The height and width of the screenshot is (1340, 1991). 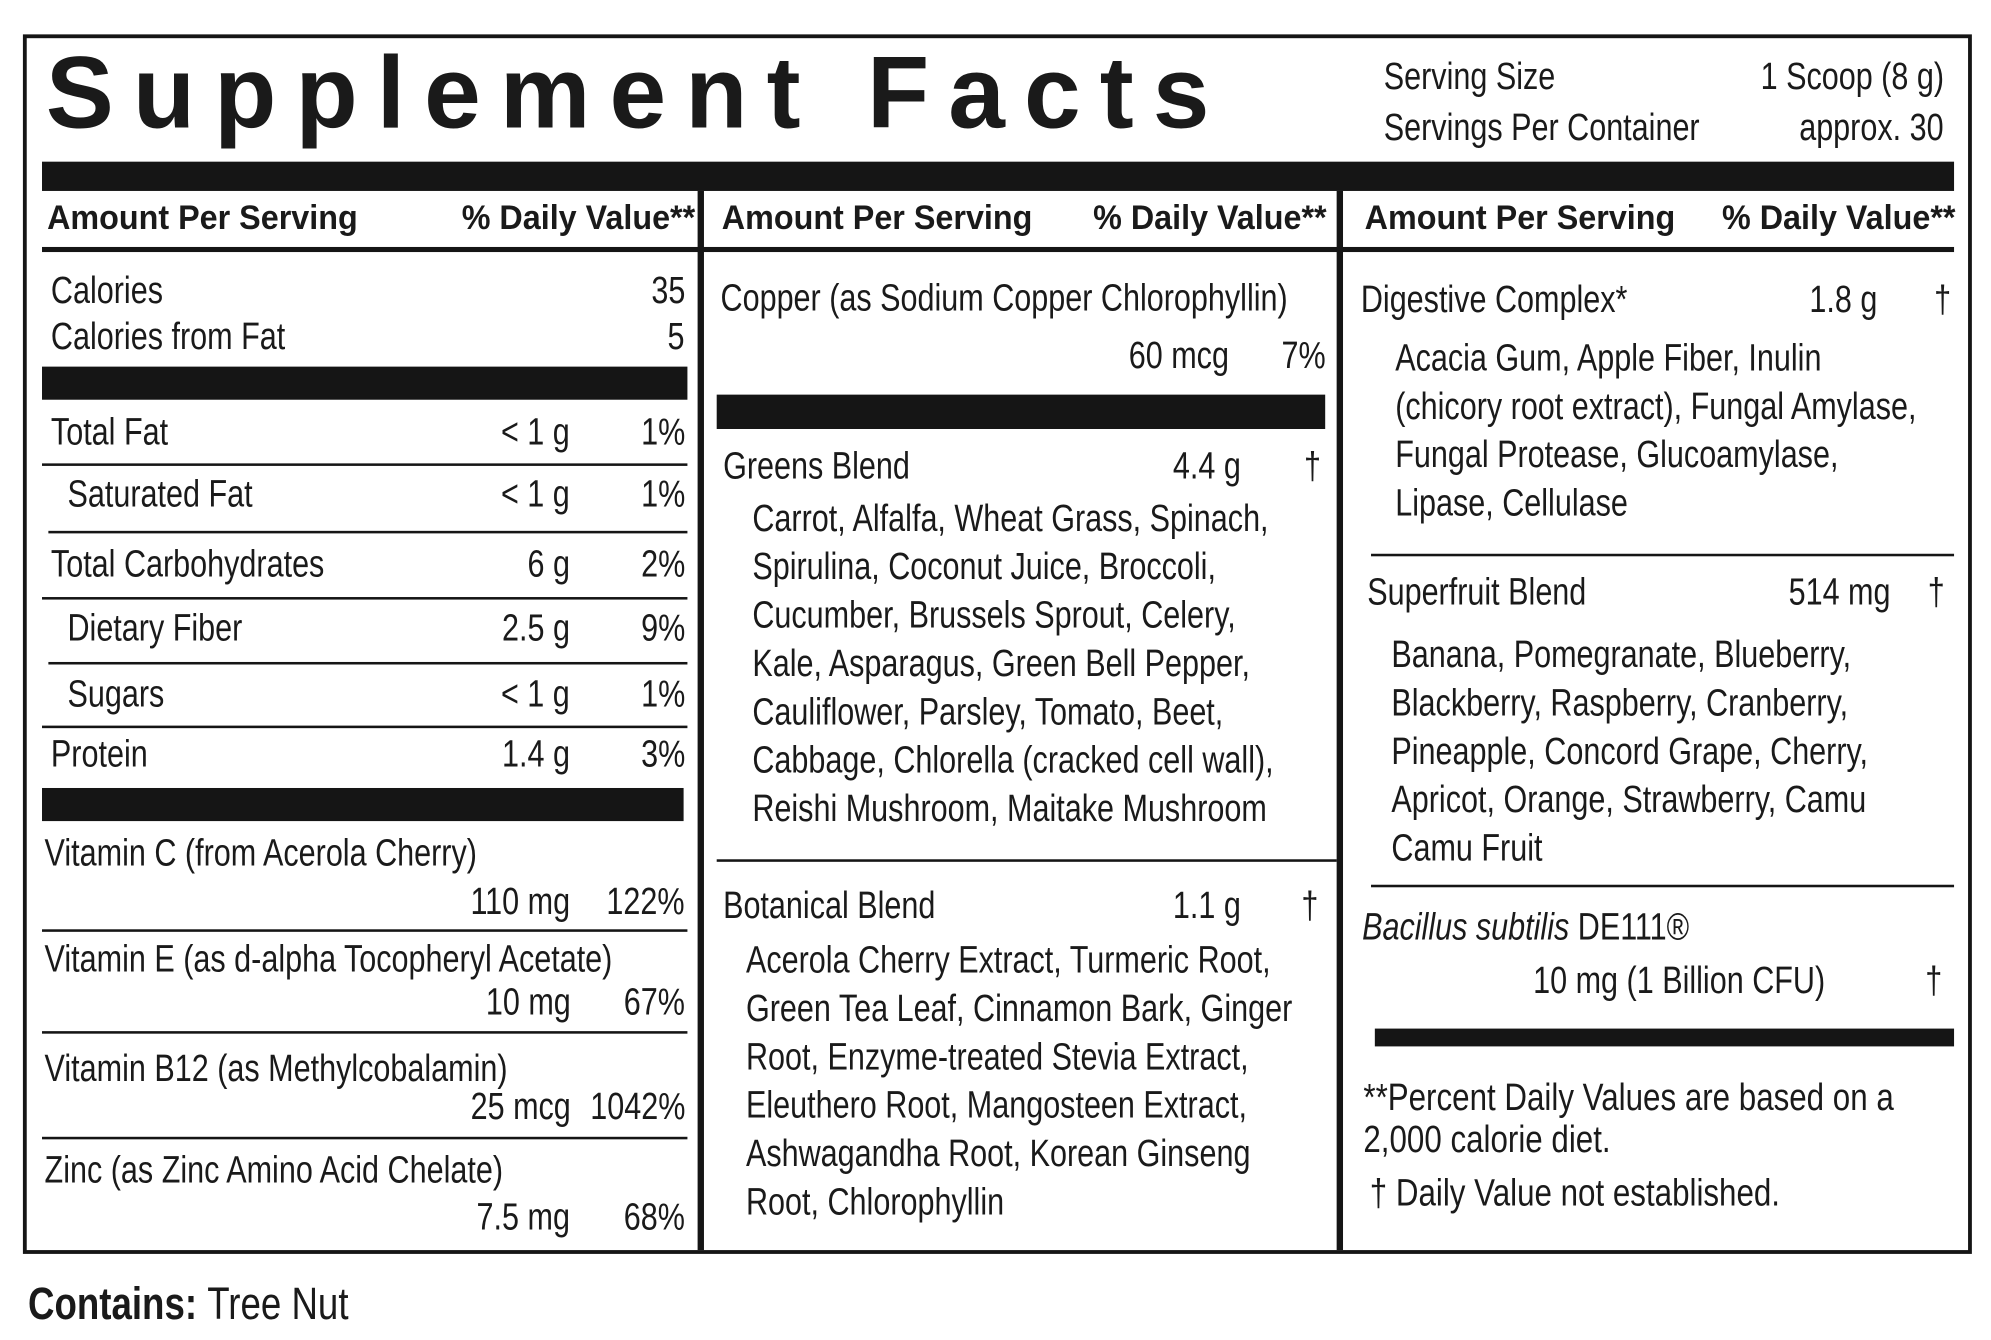 I want to click on ingredient-line: Root, Chlorophyllin, so click(x=875, y=1202).